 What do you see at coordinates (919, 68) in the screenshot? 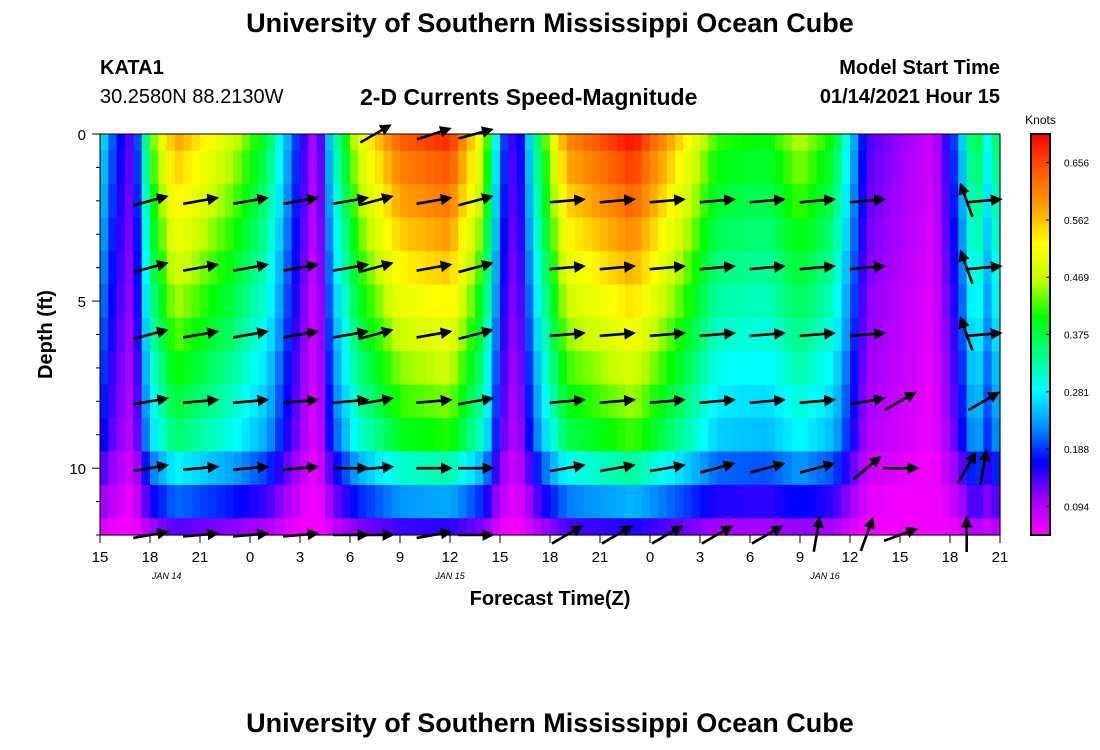
I see `model-start-label: Model Start Time` at bounding box center [919, 68].